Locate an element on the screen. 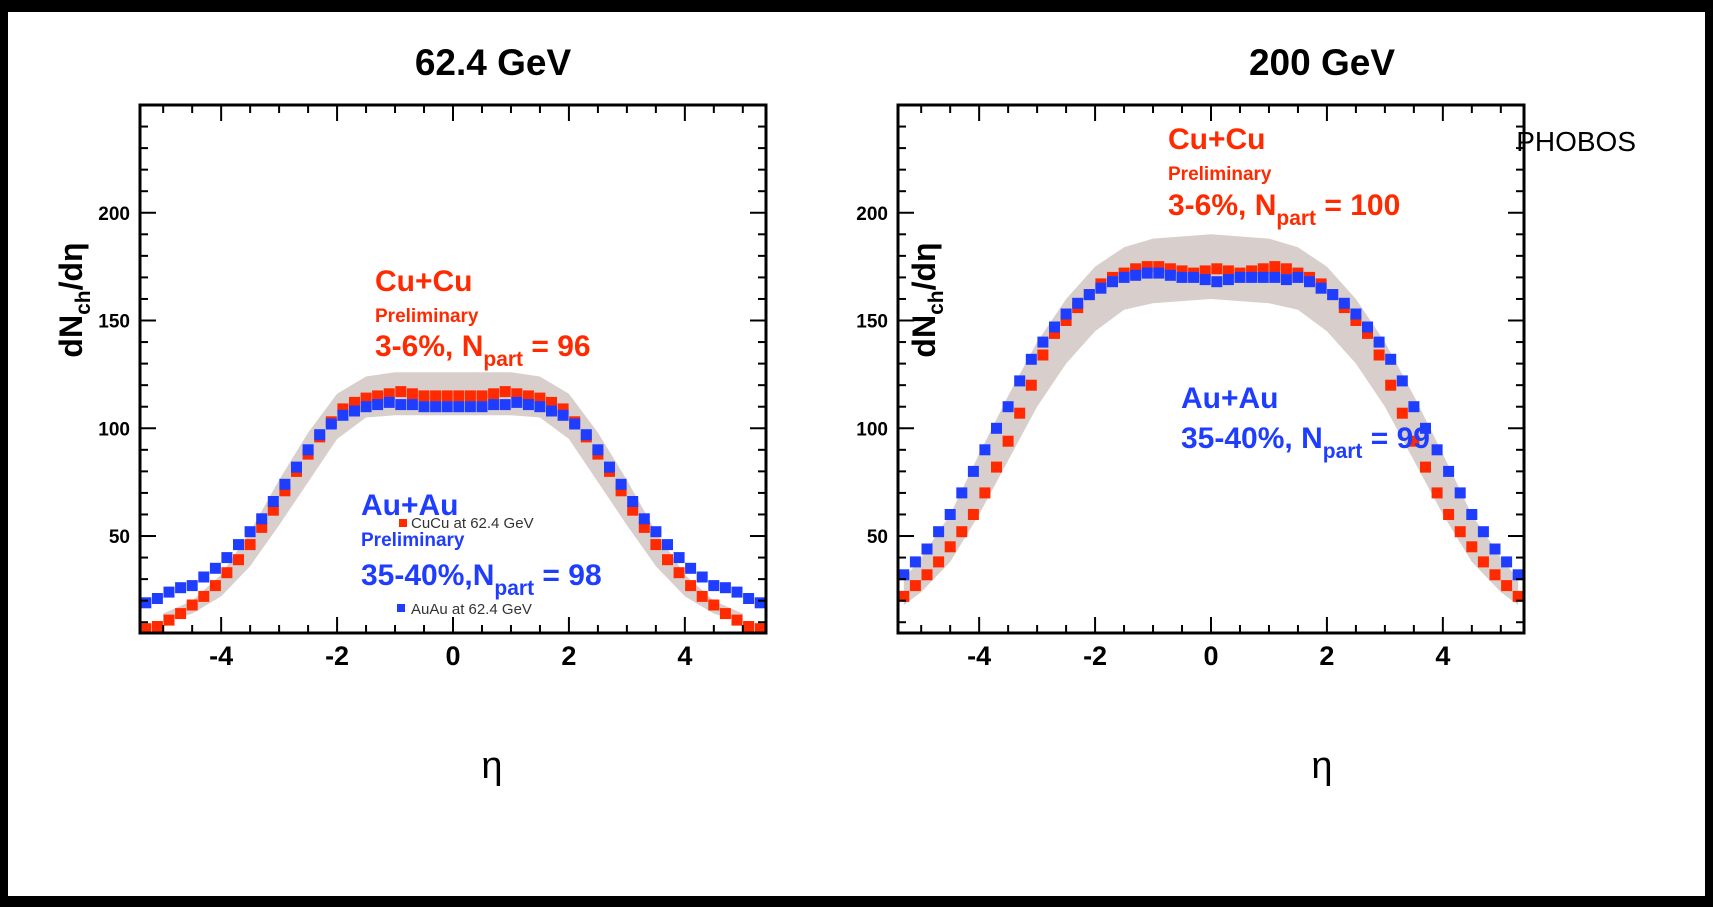 The height and width of the screenshot is (907, 1713). annotation-red-centrality-tail: = 100 is located at coordinates (1358, 205).